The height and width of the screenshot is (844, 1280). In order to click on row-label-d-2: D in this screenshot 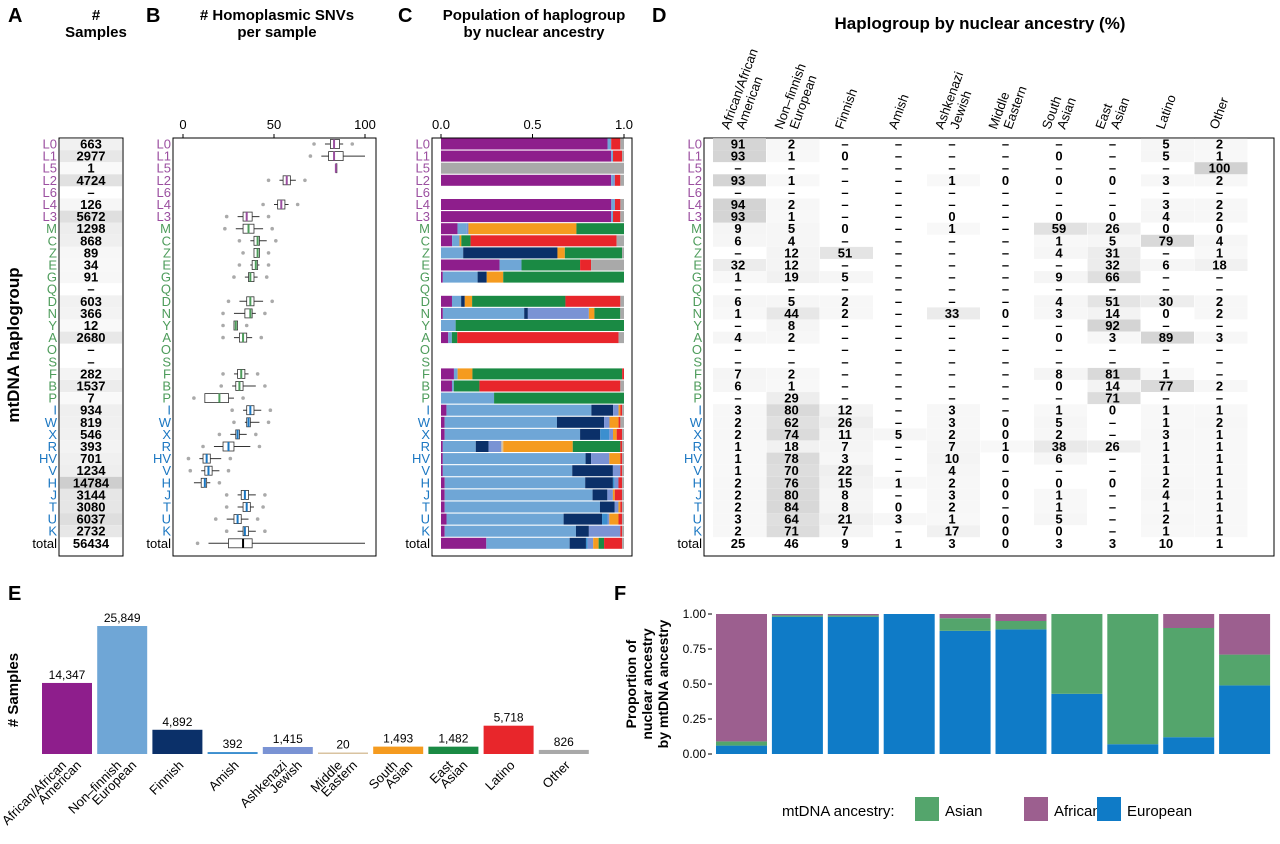, I will do `click(425, 301)`.